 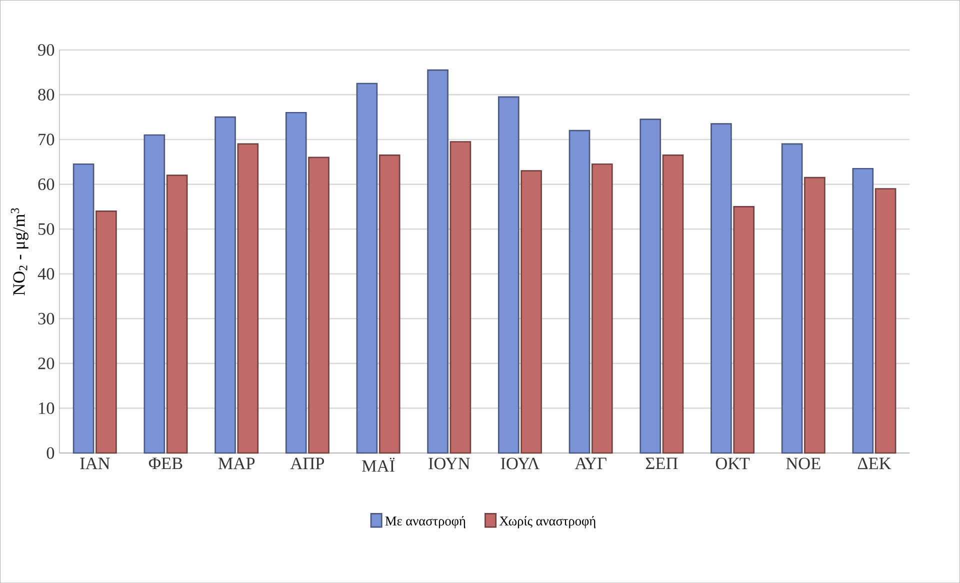 What do you see at coordinates (307, 463) in the screenshot?
I see `x-tick-label: ΑΠΡ` at bounding box center [307, 463].